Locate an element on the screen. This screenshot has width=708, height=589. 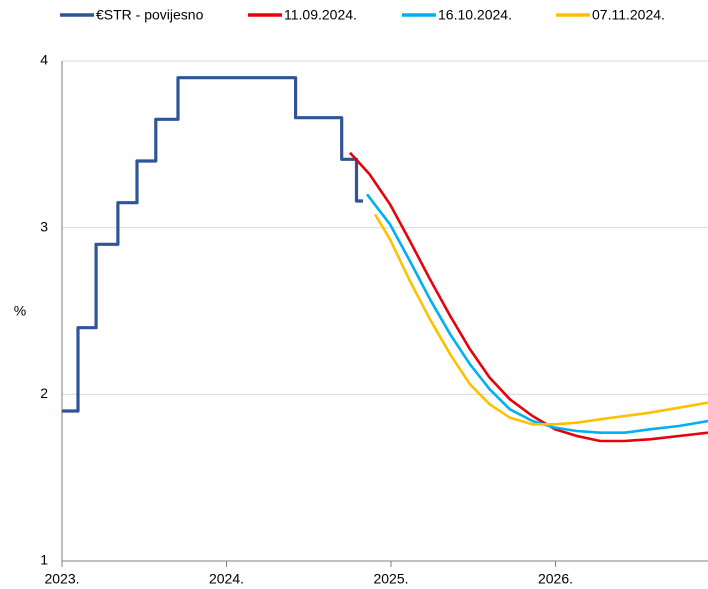
legend-label: 11.09.2024. is located at coordinates (320, 15).